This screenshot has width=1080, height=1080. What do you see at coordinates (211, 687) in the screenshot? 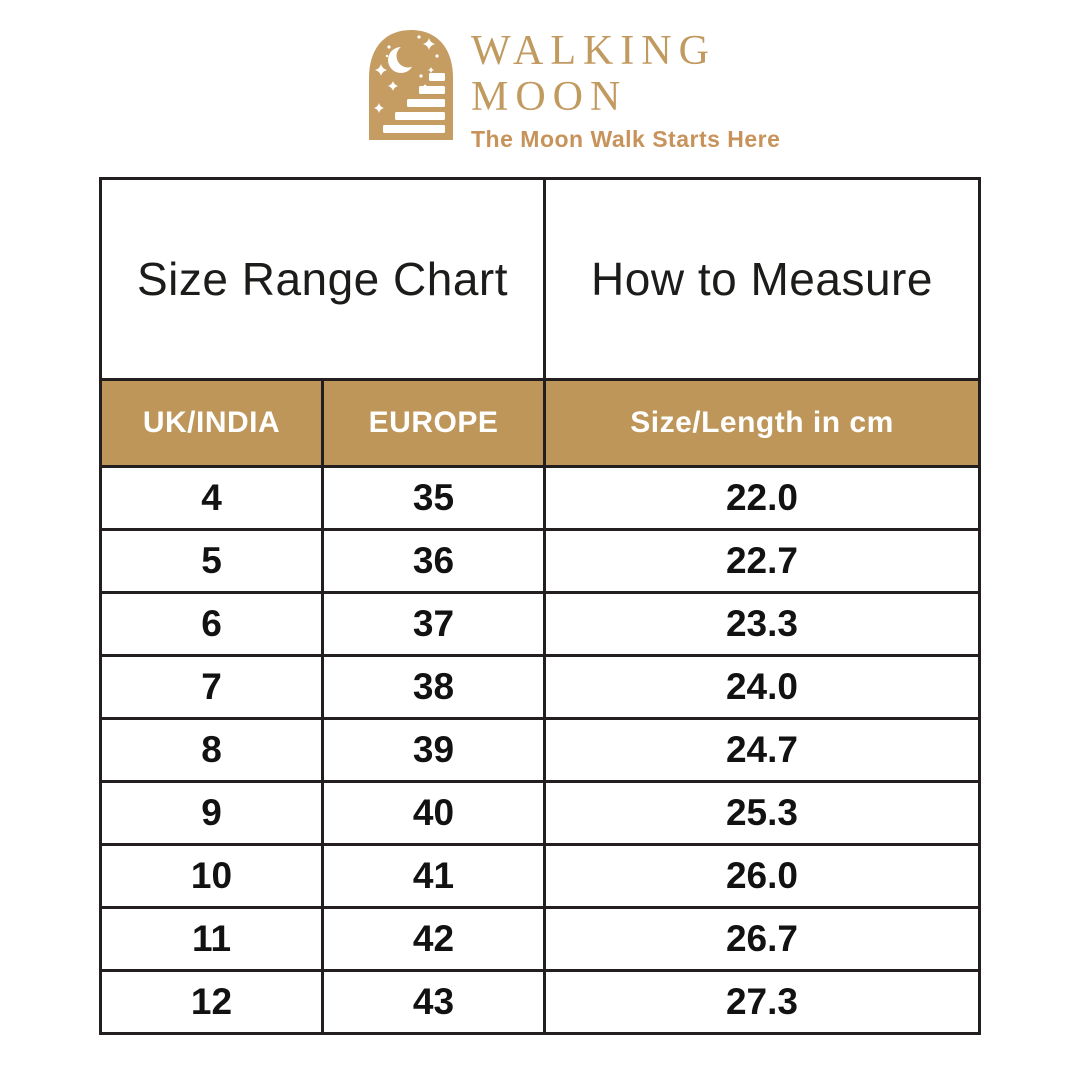
I see `size-cell: 7` at bounding box center [211, 687].